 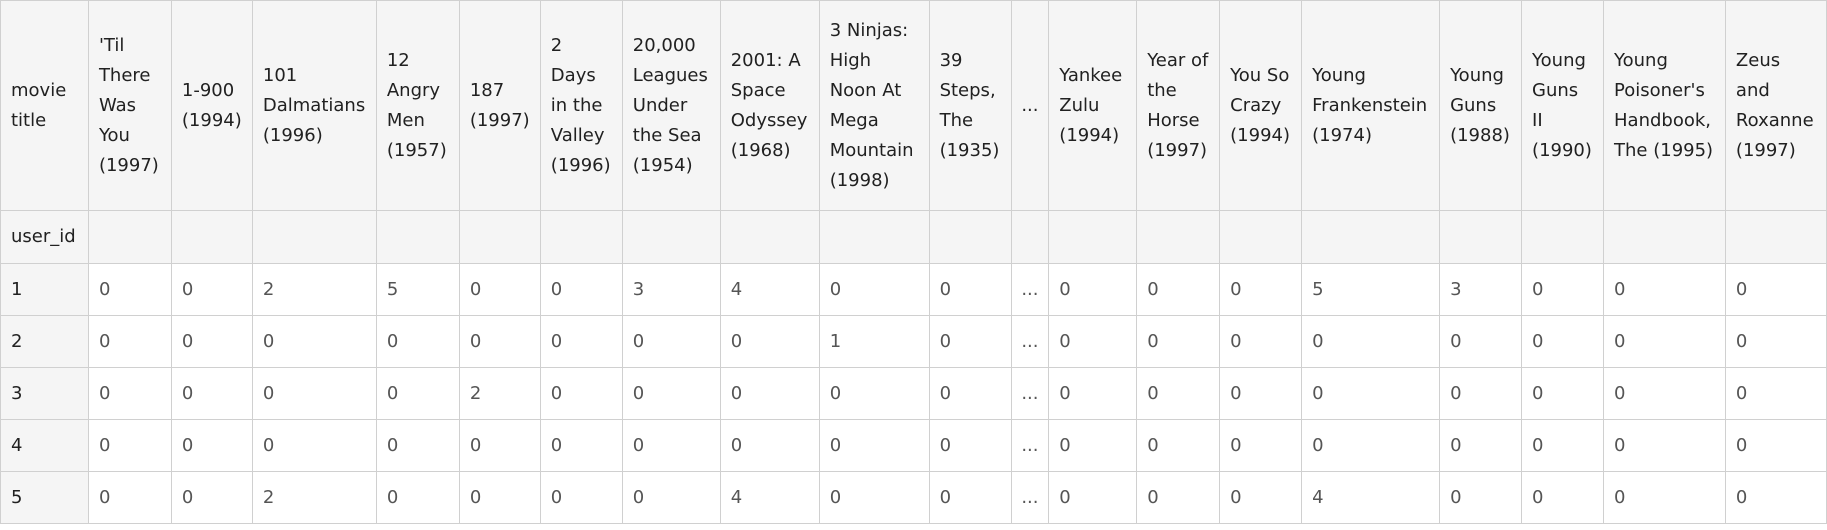 I want to click on column-header: Zeus and Roxanne (1997), so click(x=1775, y=105).